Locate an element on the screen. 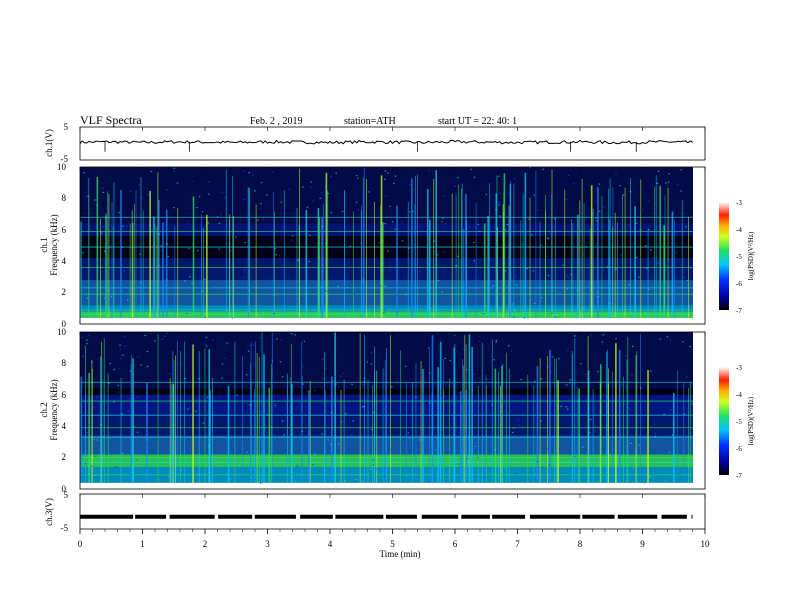  ch3-waveform-panel: 5 -5 ch.3(V) is located at coordinates (375, 511).